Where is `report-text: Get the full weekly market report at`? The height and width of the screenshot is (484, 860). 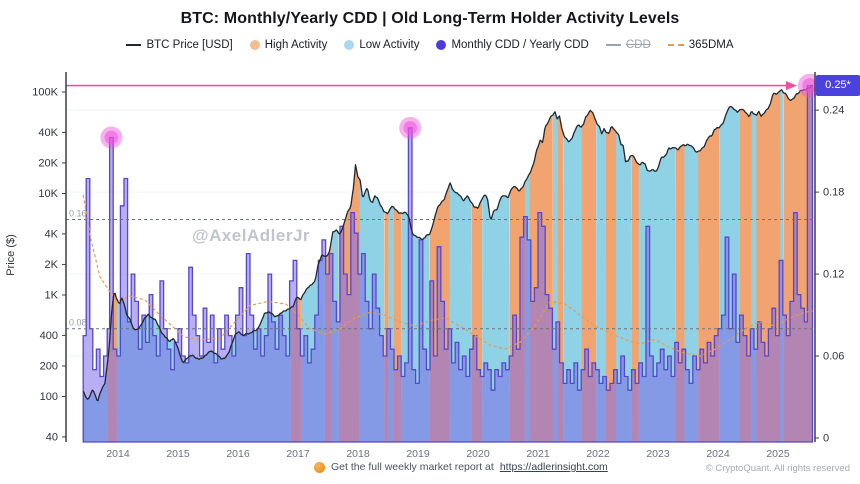 report-text: Get the full weekly market report at is located at coordinates (412, 467).